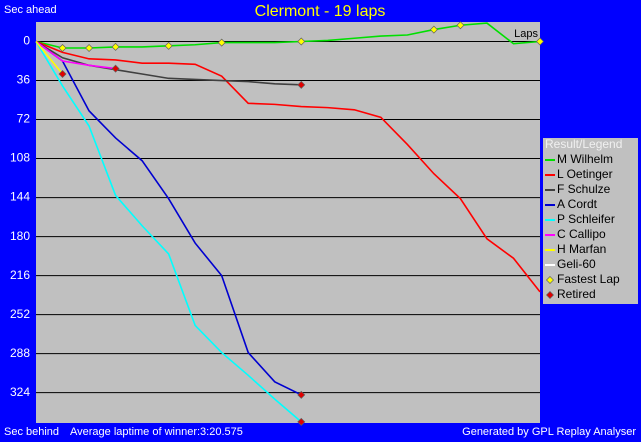 This screenshot has height=442, width=641. What do you see at coordinates (31, 432) in the screenshot?
I see `y-label-bottom: Sec behind` at bounding box center [31, 432].